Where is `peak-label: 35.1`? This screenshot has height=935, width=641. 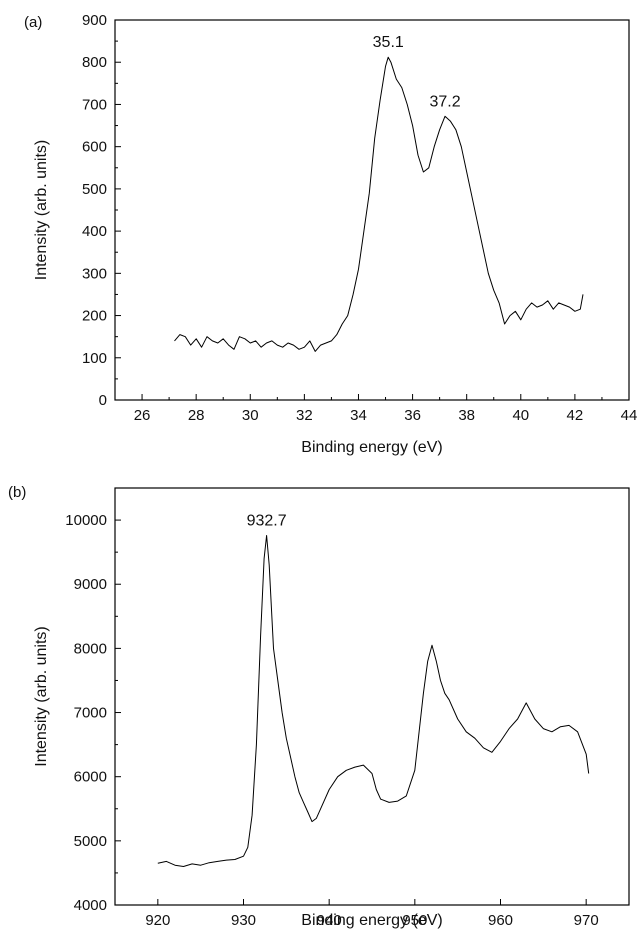
peak-label: 35.1 is located at coordinates (388, 42).